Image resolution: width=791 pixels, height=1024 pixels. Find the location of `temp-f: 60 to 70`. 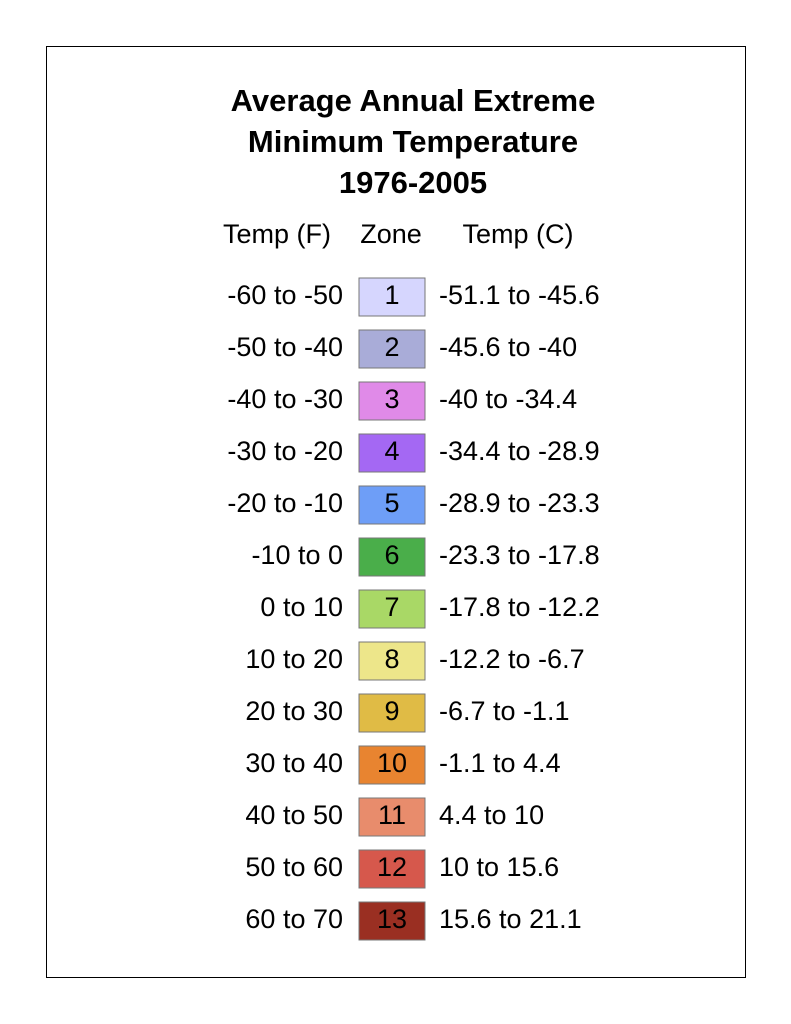

temp-f: 60 to 70 is located at coordinates (294, 919).